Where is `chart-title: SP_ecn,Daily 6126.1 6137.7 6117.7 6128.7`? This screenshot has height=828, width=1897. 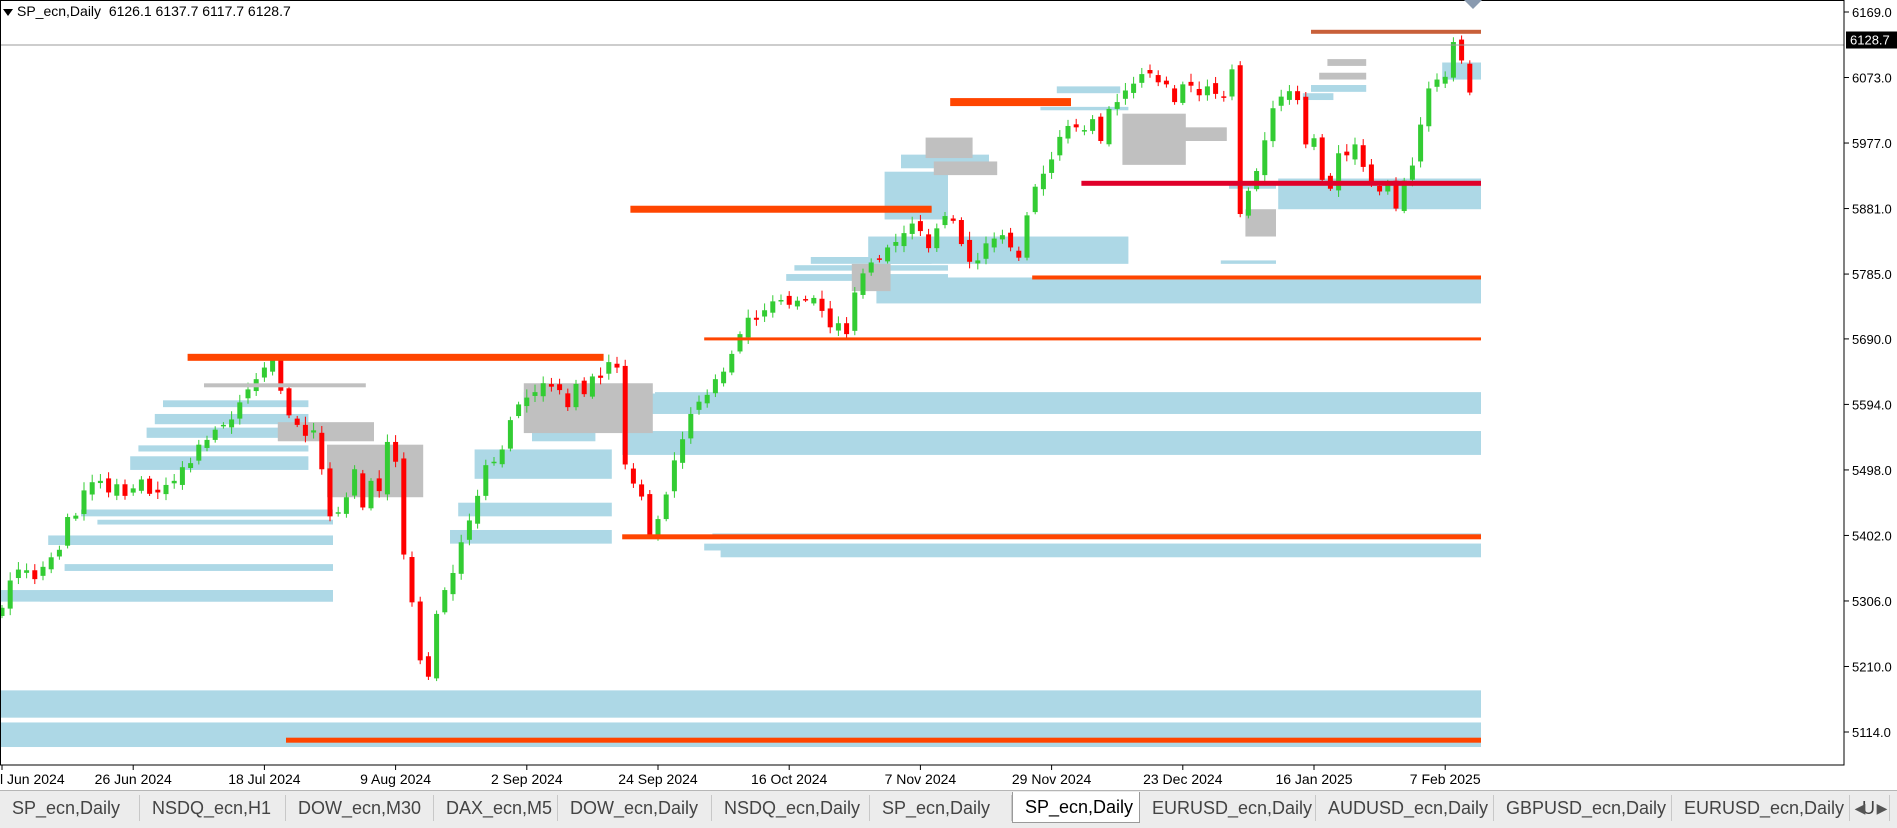 chart-title: SP_ecn,Daily 6126.1 6137.7 6117.7 6128.7 is located at coordinates (147, 11).